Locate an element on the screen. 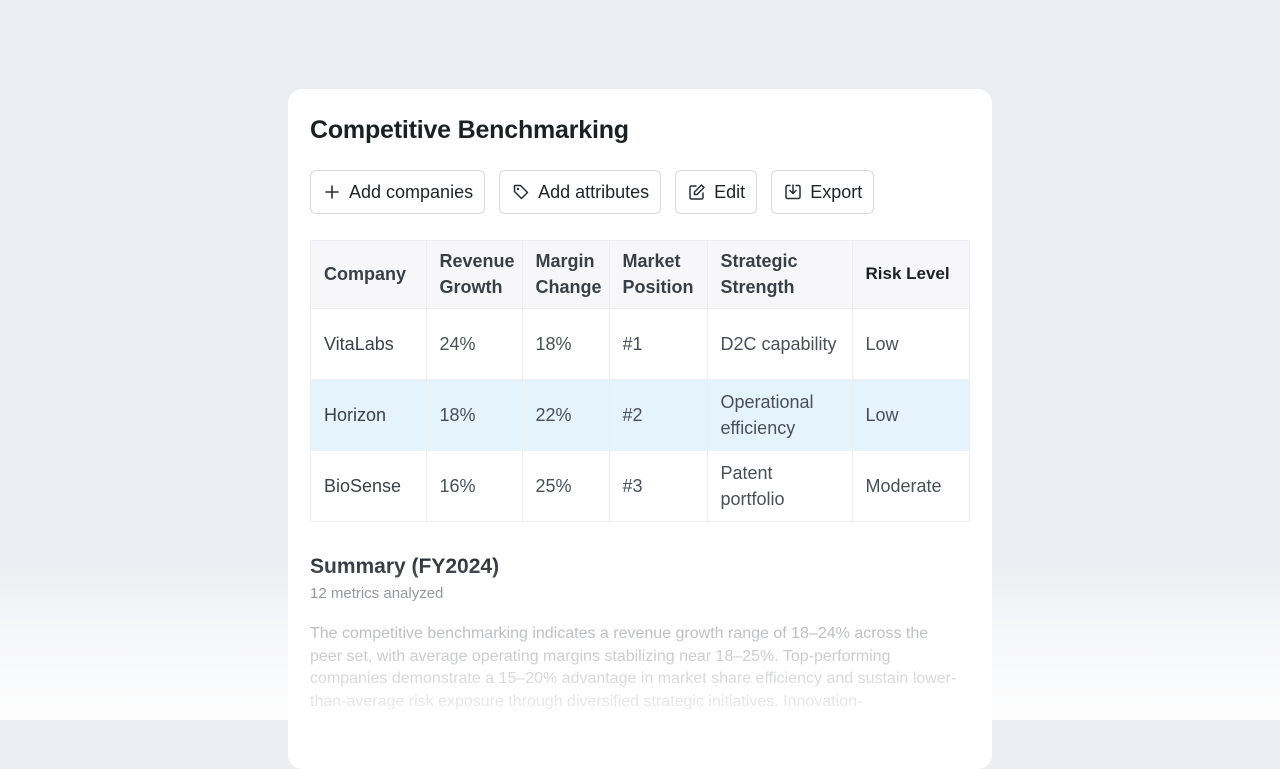  add-companies-button: Add companies is located at coordinates (398, 192).